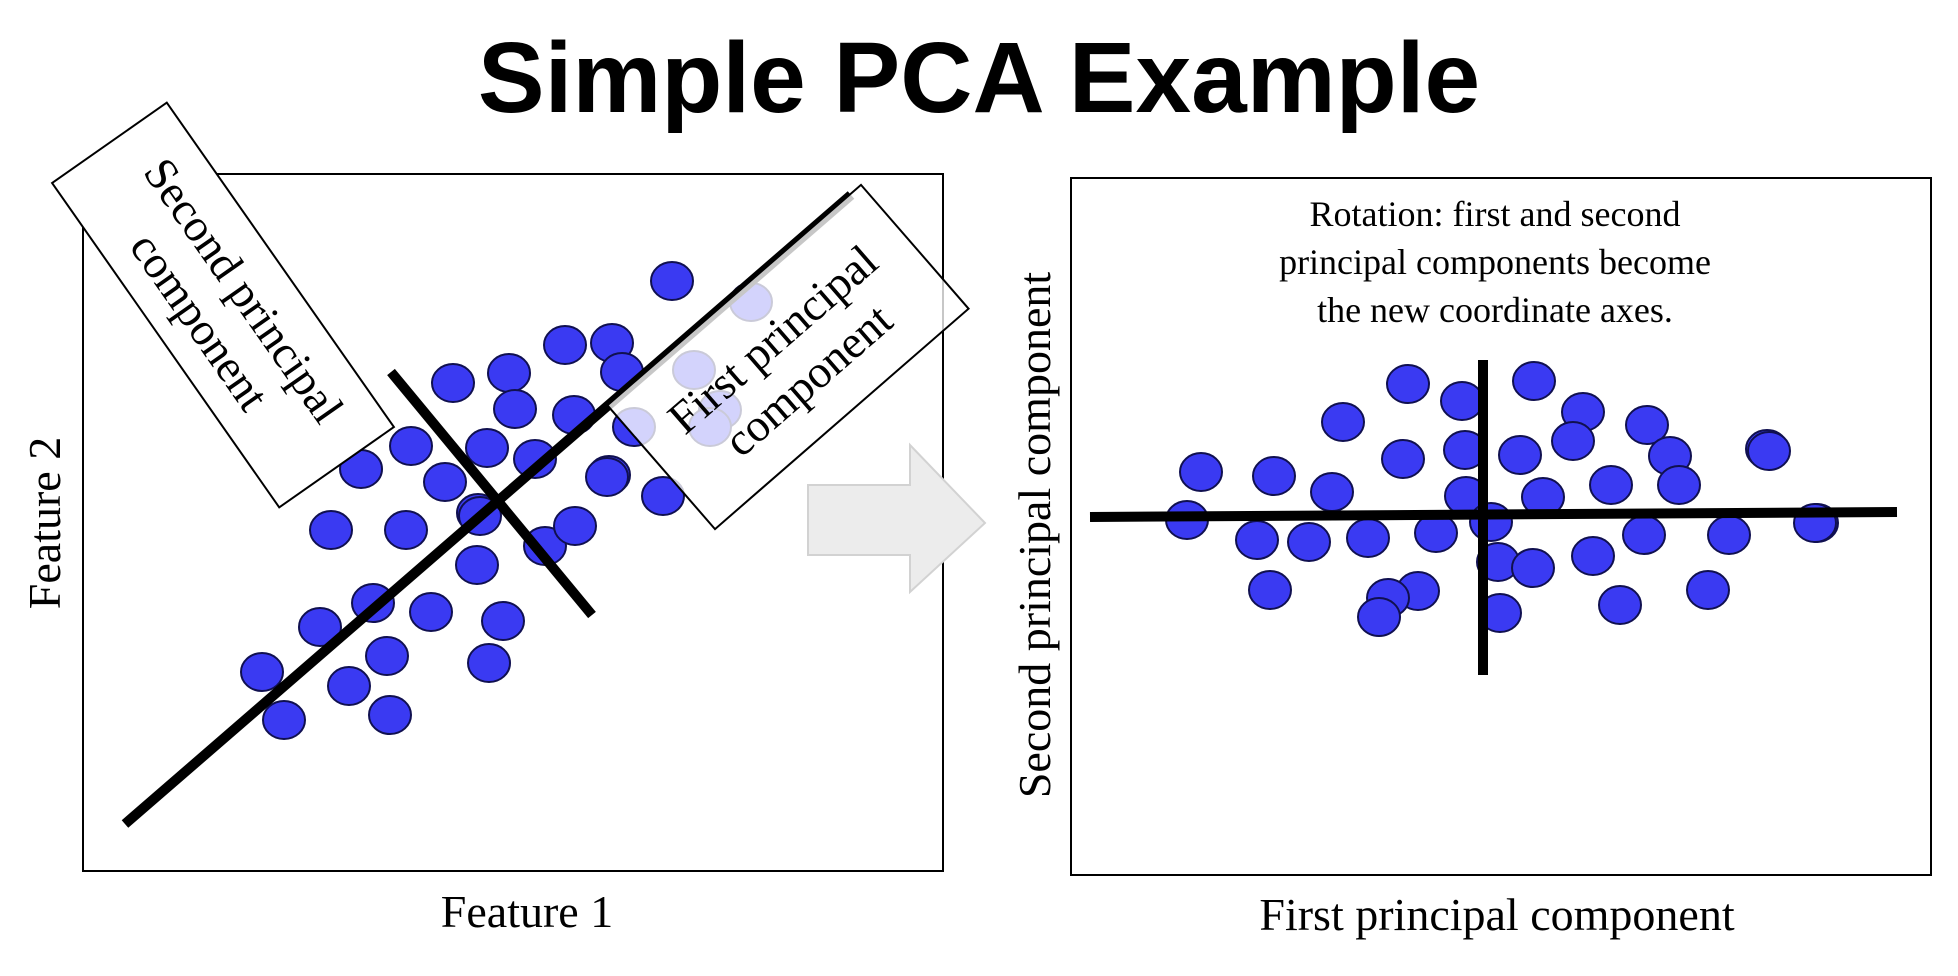  I want to click on slide-title: Simple PCA Example, so click(979, 78).